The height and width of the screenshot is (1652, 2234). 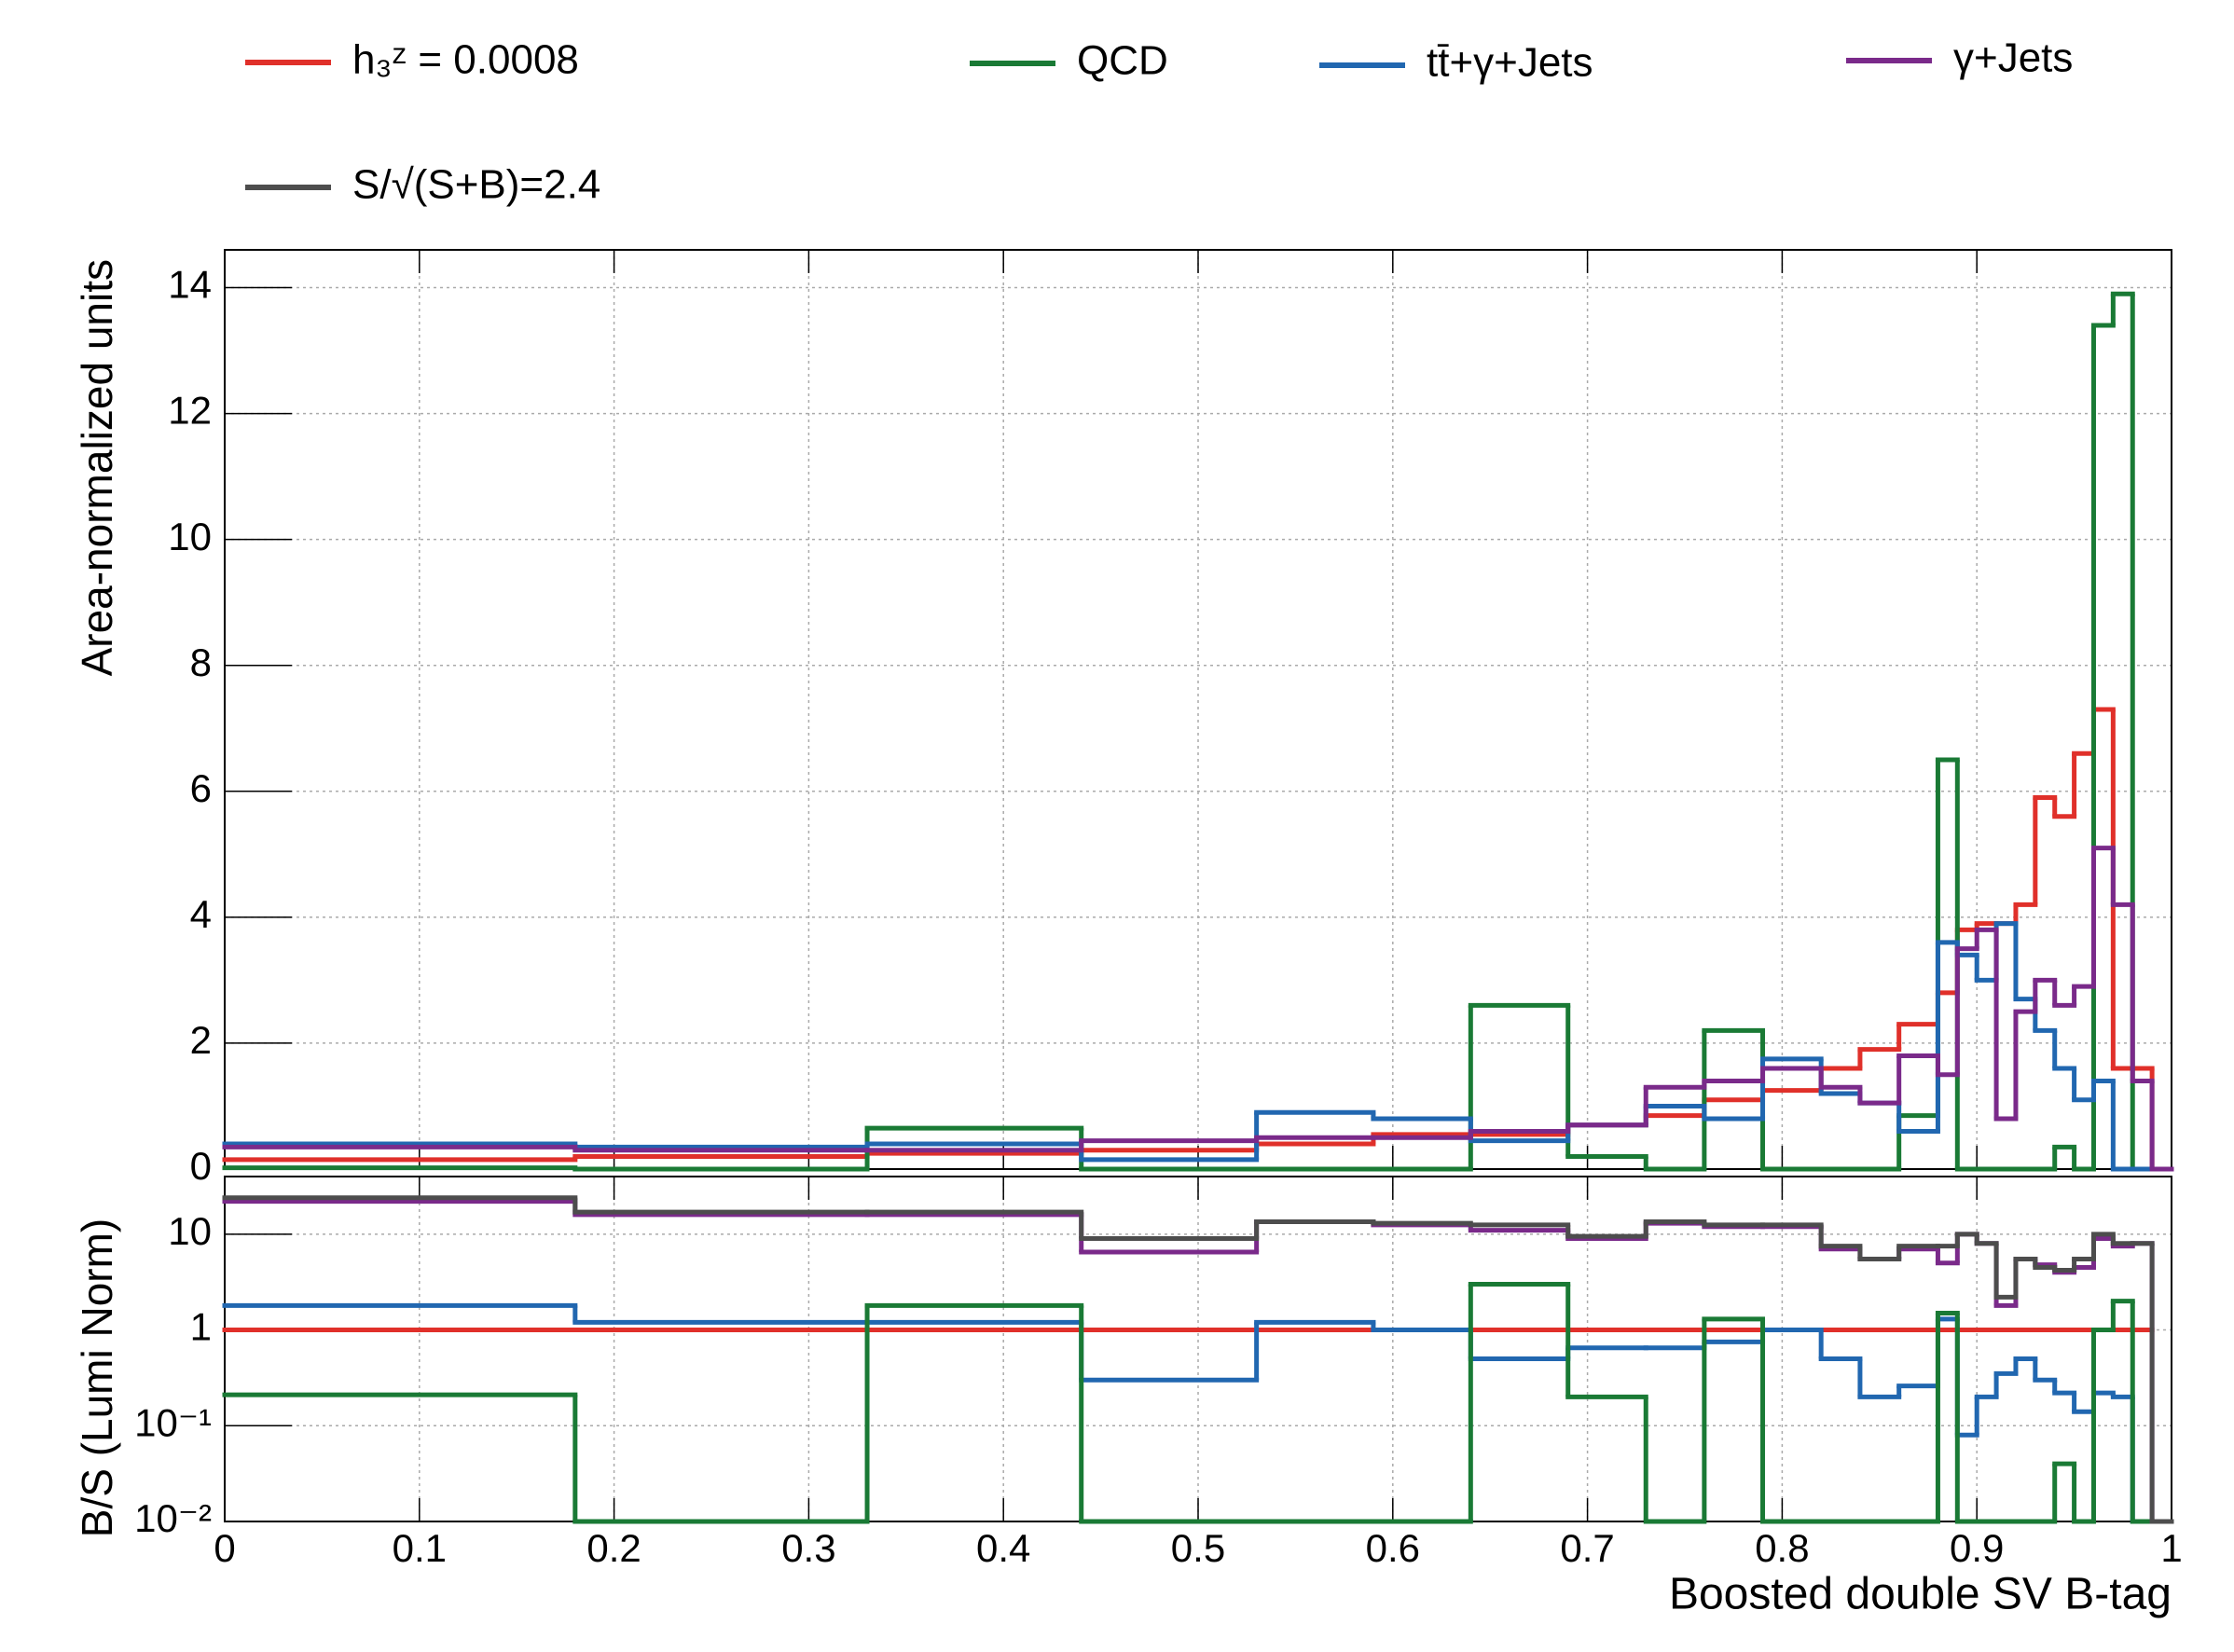 I want to click on y-tick-label: 14, so click(x=190, y=285).